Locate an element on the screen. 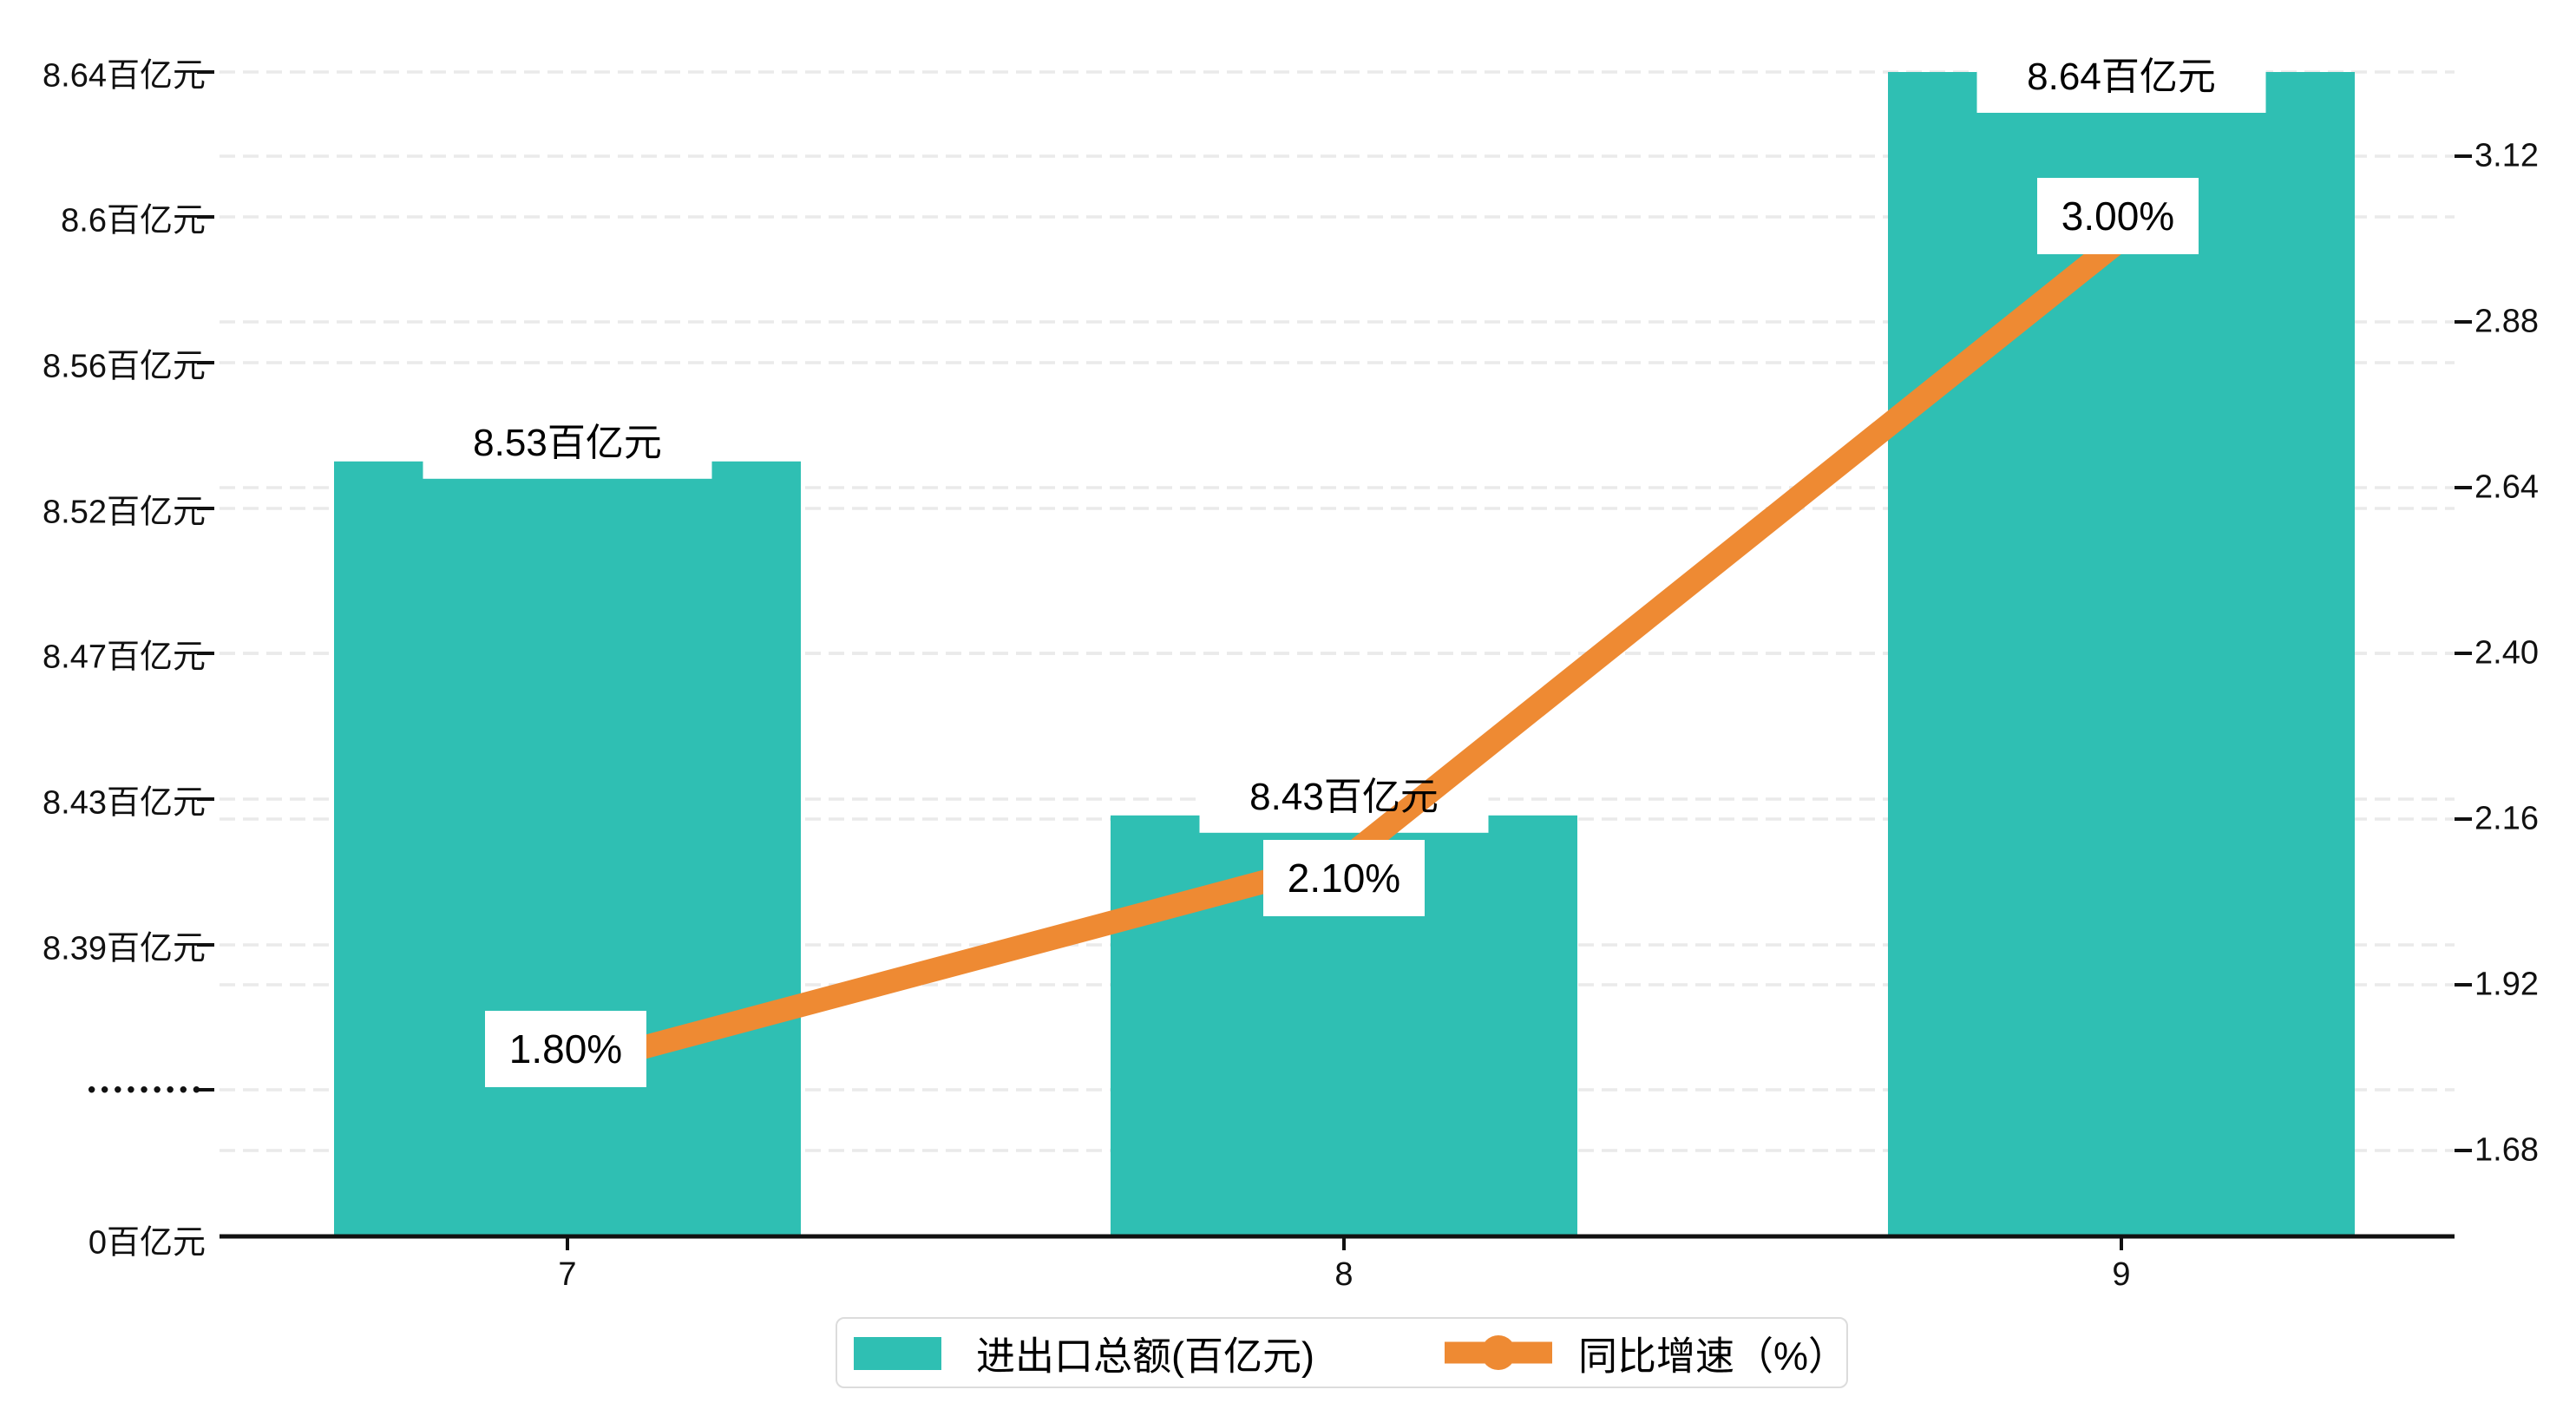 The width and height of the screenshot is (2576, 1416). left-axis-tick-label: 0百亿元 is located at coordinates (147, 1243).